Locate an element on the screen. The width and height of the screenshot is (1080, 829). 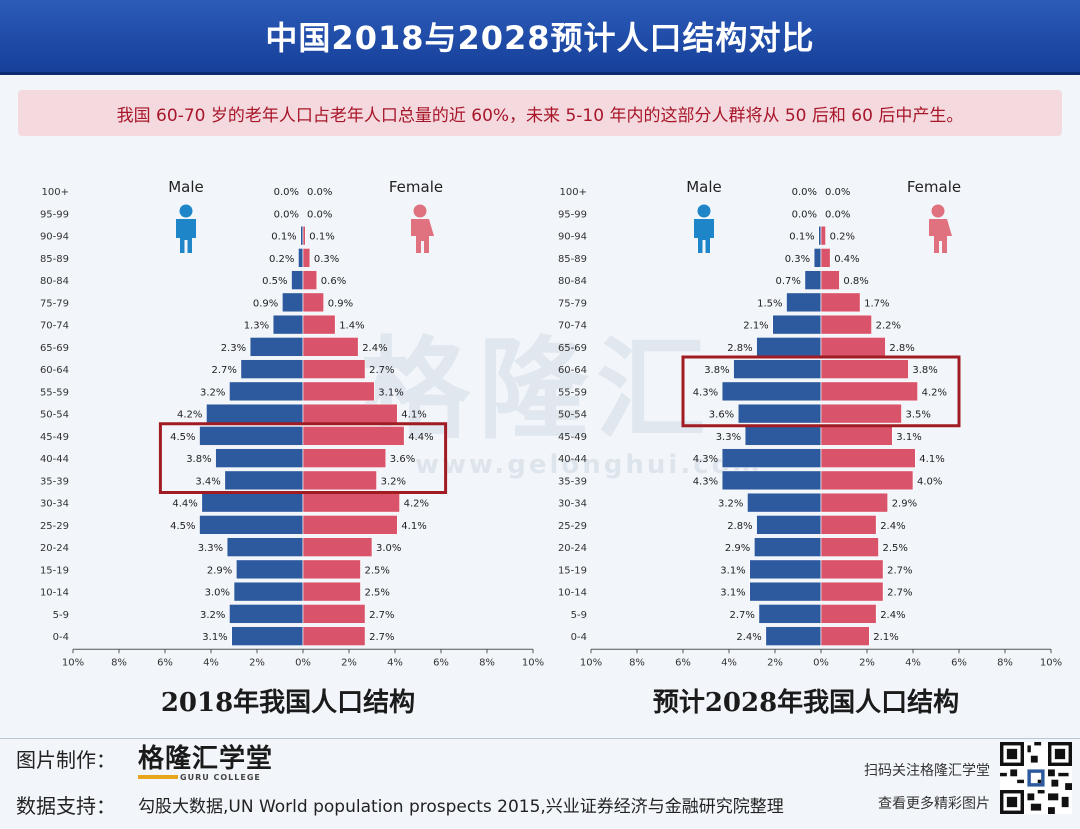
y2018-male-data-label: 0.0% is located at coordinates (286, 192).